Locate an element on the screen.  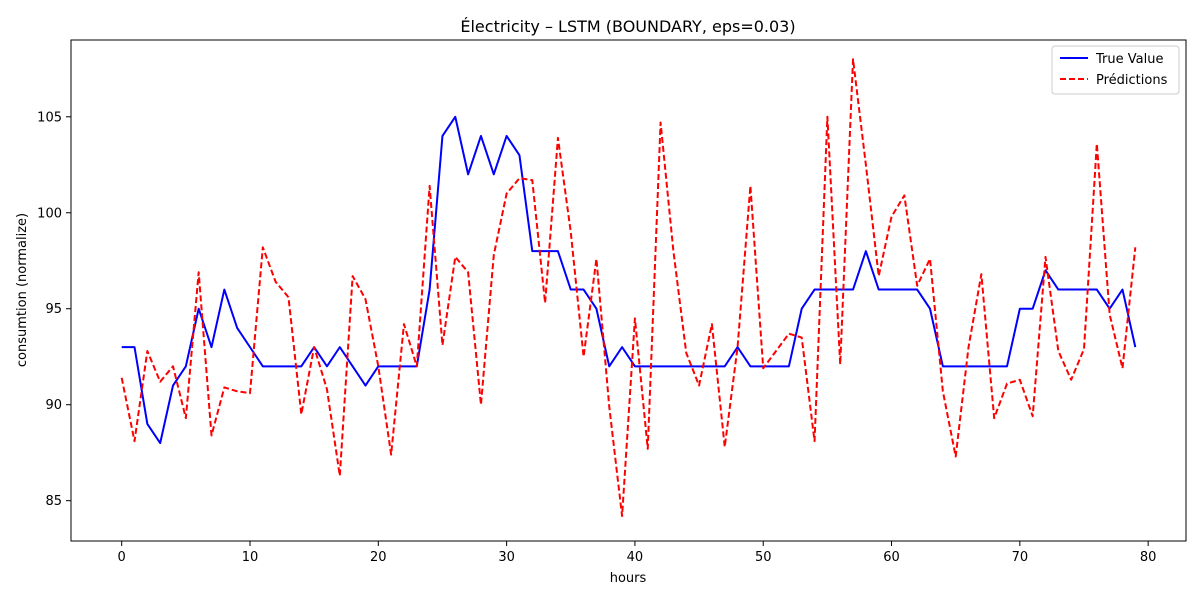
x-tick-label: 30 is located at coordinates (506, 557).